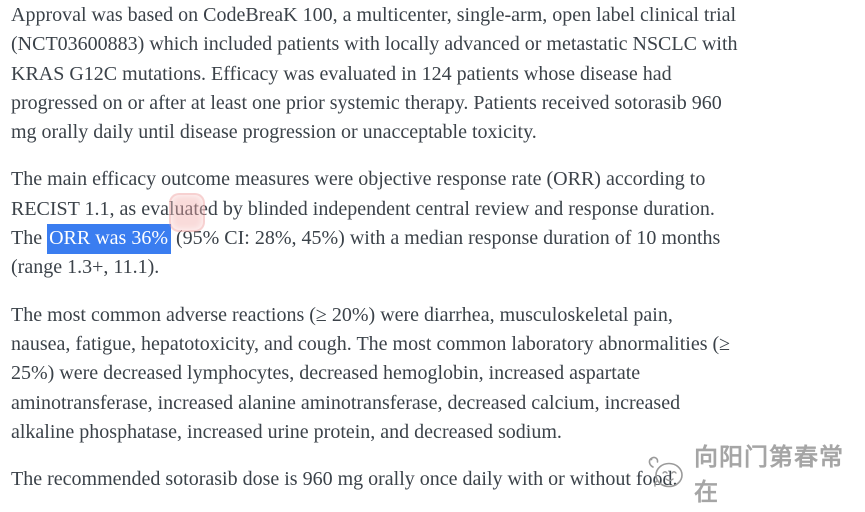 The height and width of the screenshot is (512, 865). I want to click on watermark-text: 向阳门第春常在, so click(769, 474).